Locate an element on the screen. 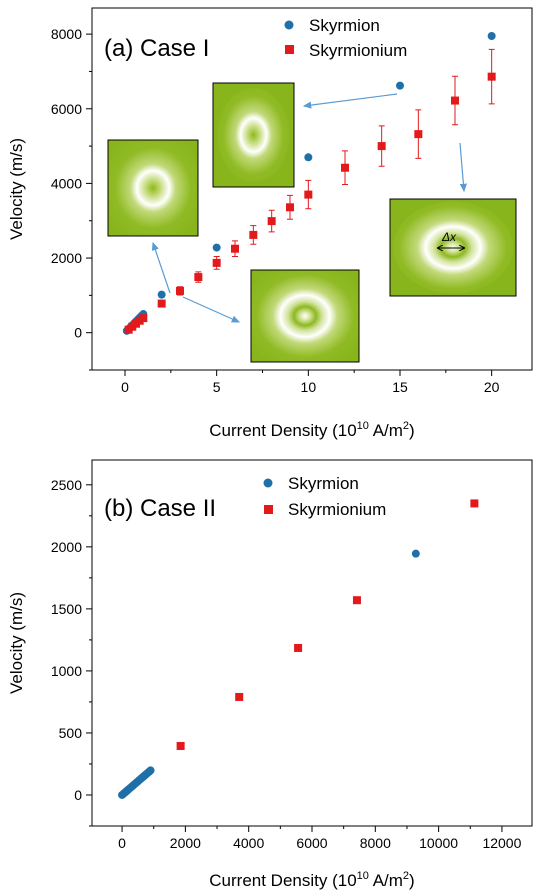 The height and width of the screenshot is (892, 551). x-tick-label: 10 is located at coordinates (309, 387).